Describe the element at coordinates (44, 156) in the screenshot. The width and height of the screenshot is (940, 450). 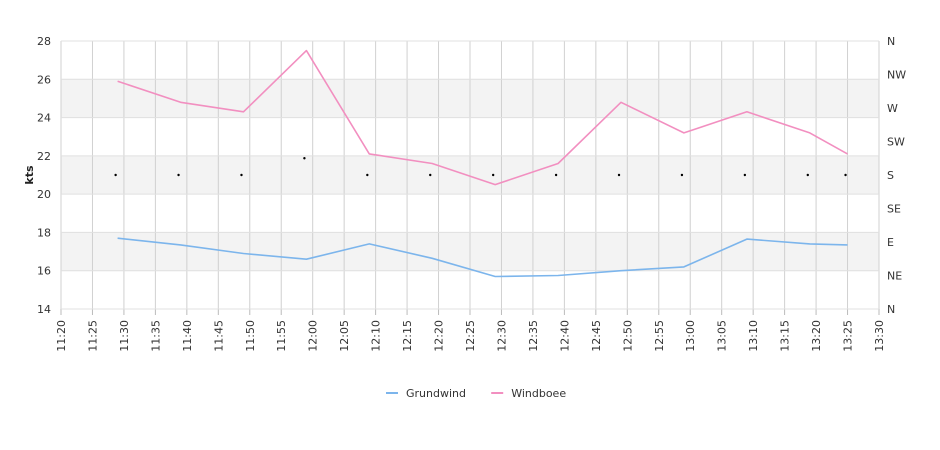
I see `y-tick-label: 22` at that location.